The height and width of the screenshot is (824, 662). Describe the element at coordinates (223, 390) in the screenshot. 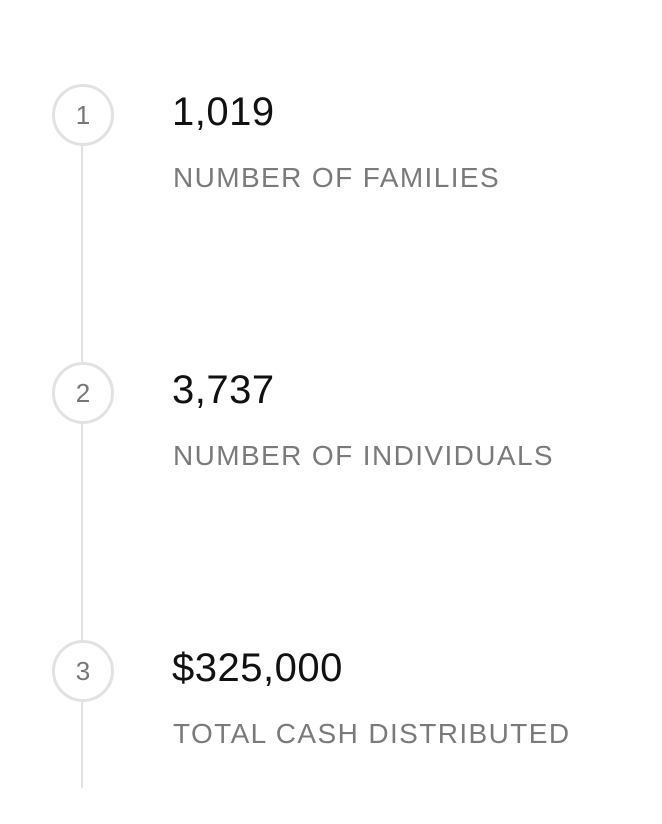

I see `stat-value: 3,737` at that location.